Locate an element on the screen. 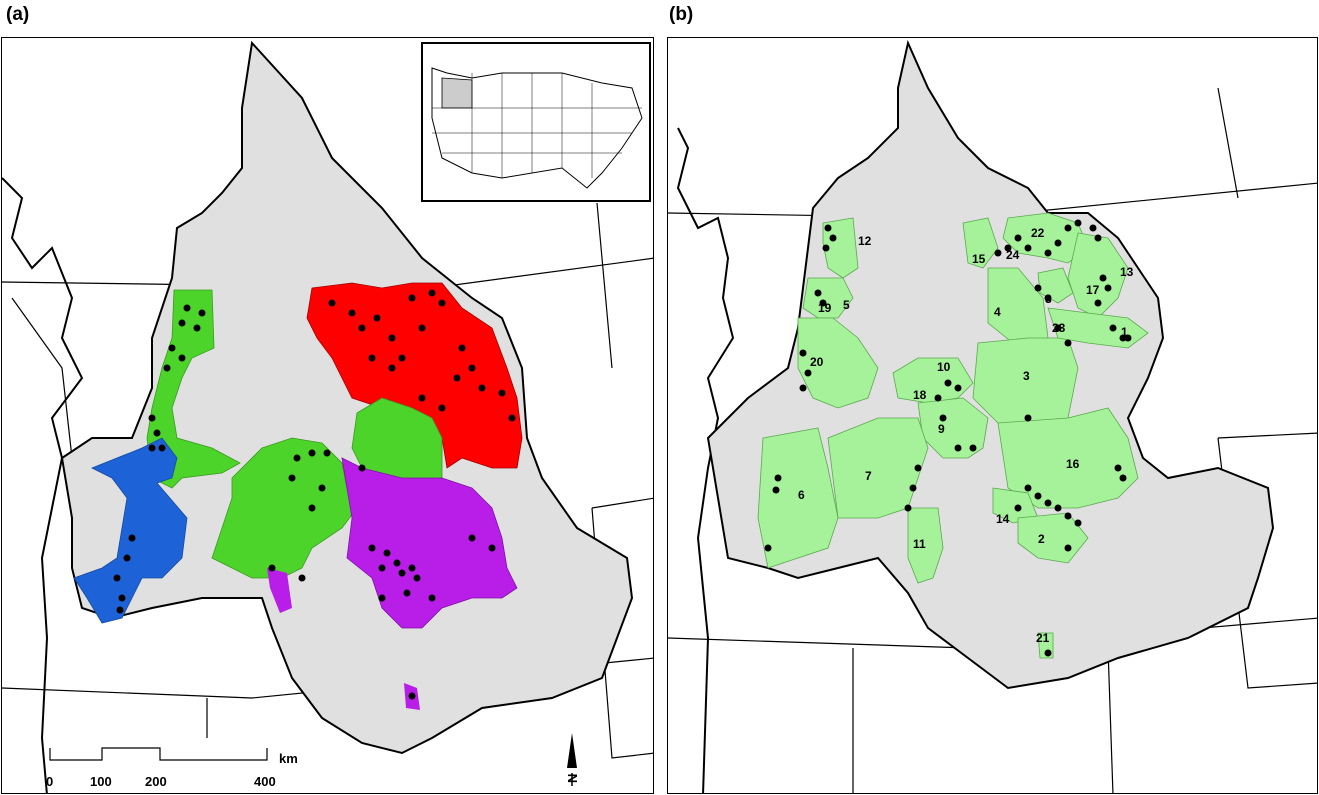  region-label-5: 5 is located at coordinates (846, 305).